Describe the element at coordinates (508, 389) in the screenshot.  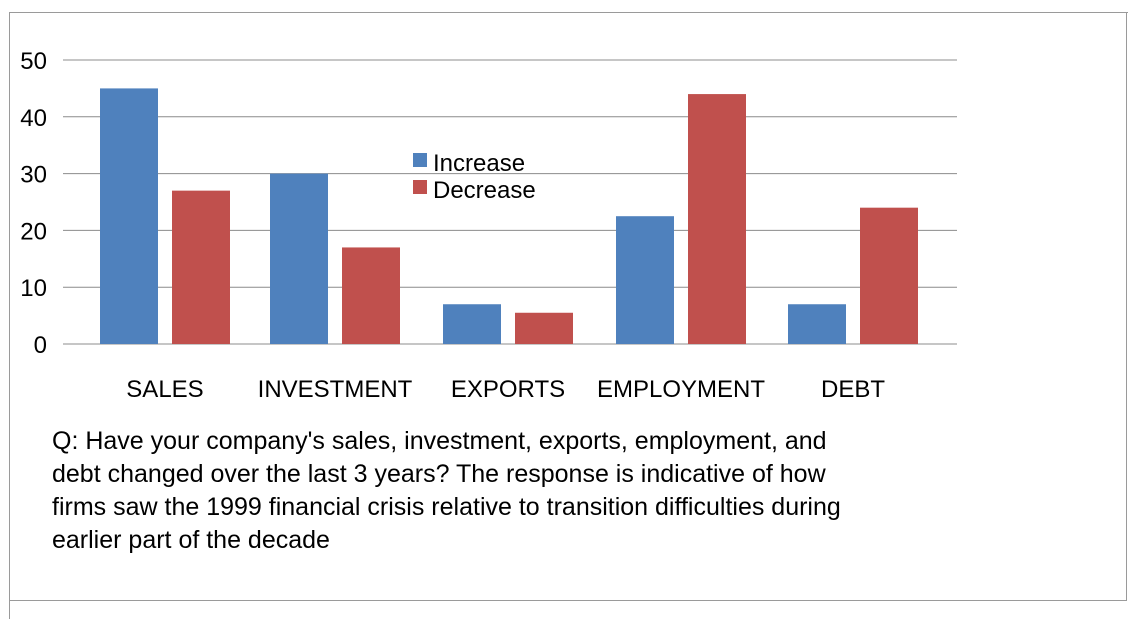
I see `x-tick-label: EXPORTS` at that location.